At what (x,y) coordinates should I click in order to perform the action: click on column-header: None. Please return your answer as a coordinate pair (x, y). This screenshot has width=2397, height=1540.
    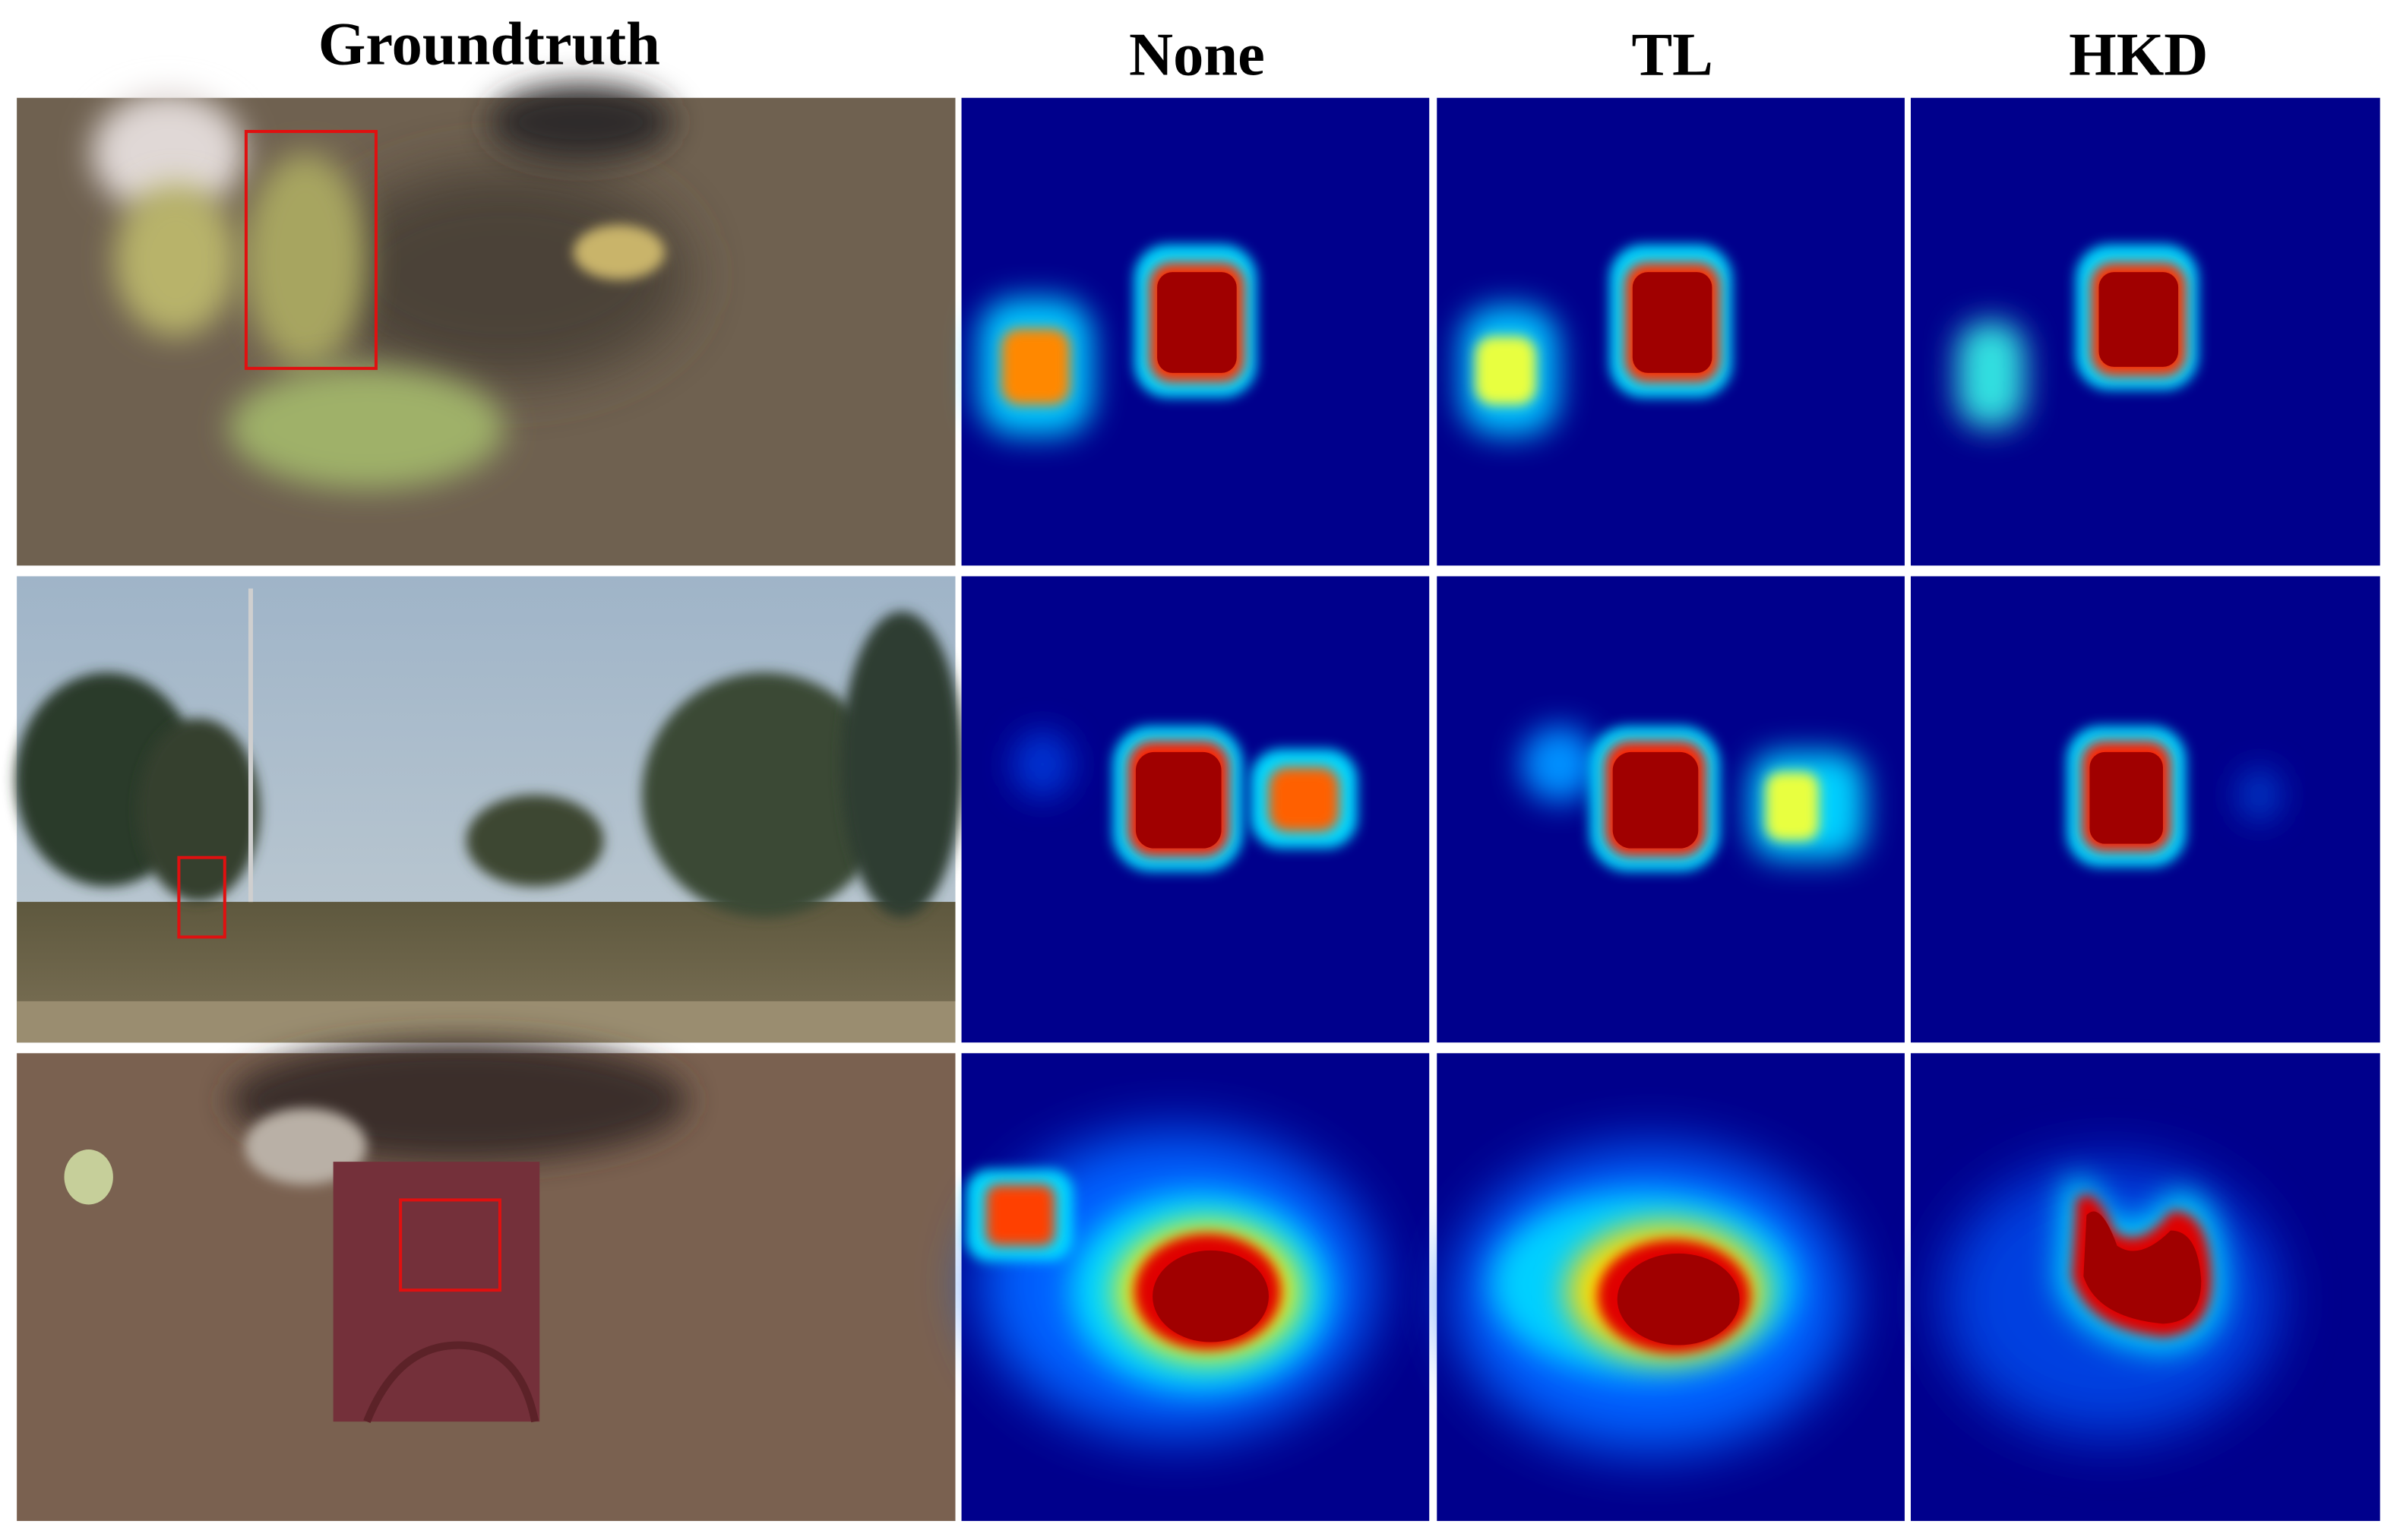
    Looking at the image, I should click on (1197, 55).